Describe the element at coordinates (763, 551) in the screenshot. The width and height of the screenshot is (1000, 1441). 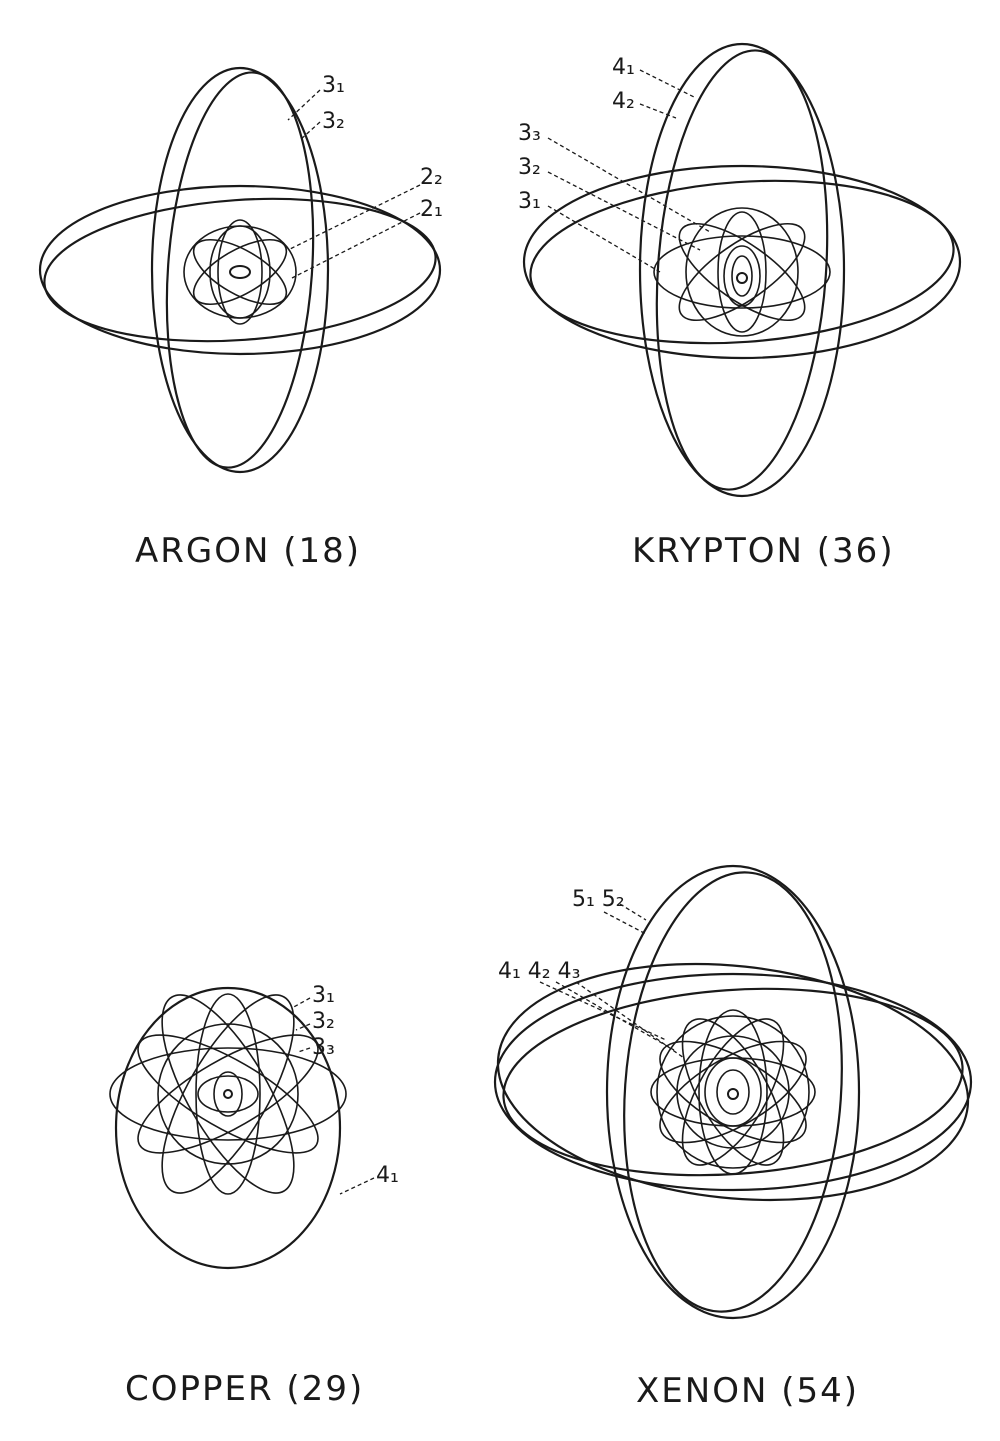
I see `krypton-caption: KRYPTON (36)` at that location.